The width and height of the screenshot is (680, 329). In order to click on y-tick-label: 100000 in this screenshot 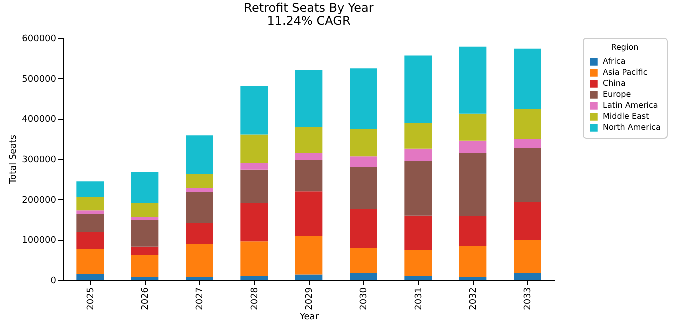, I will do `click(39, 241)`.